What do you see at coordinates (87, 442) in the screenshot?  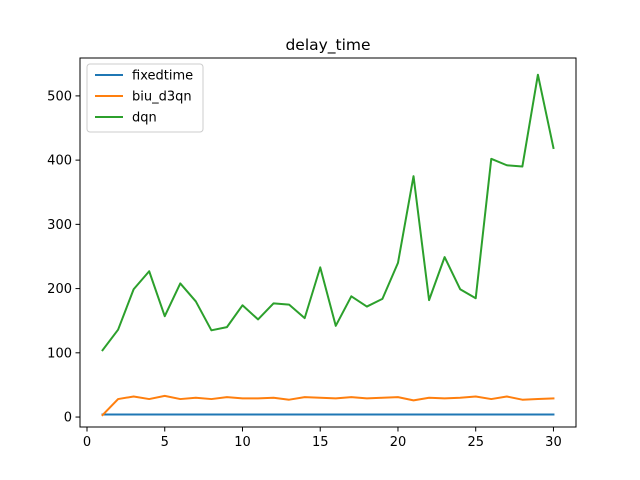 I see `x-tick-label: 0` at bounding box center [87, 442].